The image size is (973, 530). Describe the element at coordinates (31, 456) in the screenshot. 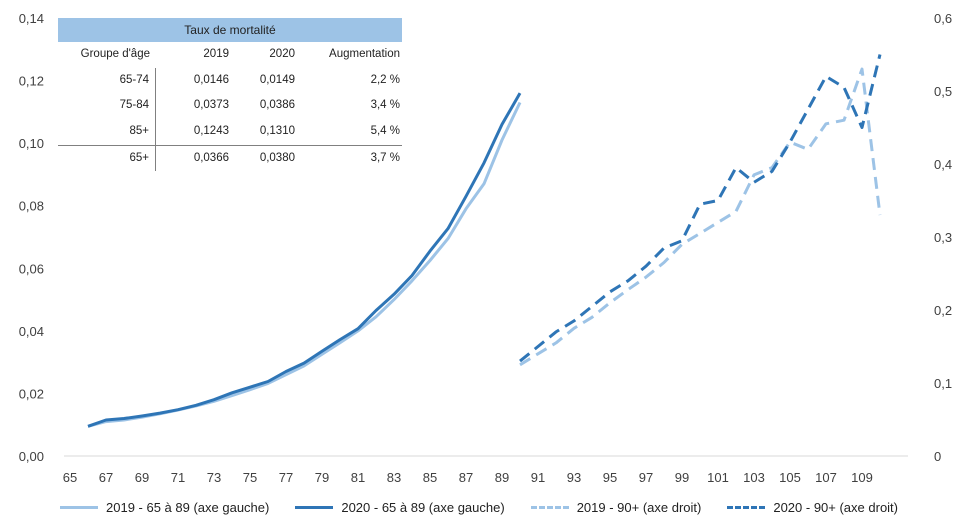

I see `y-left-tick-label: 0,00` at that location.